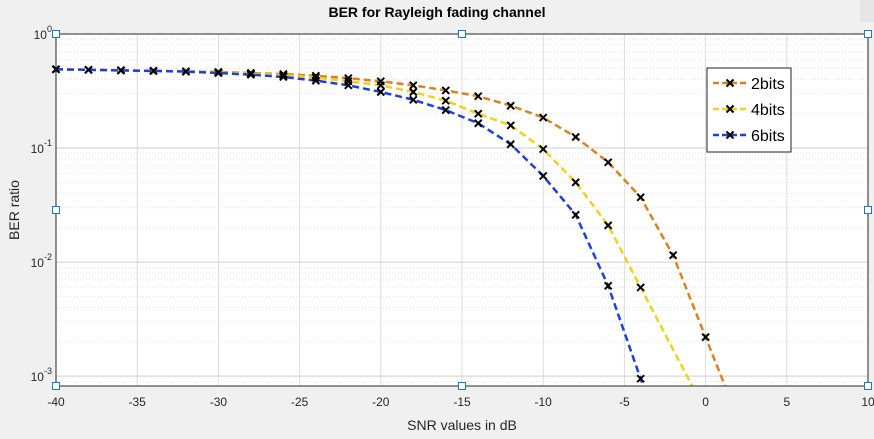  I want to click on chart-title: BER for Rayleigh fading channel, so click(437, 12).